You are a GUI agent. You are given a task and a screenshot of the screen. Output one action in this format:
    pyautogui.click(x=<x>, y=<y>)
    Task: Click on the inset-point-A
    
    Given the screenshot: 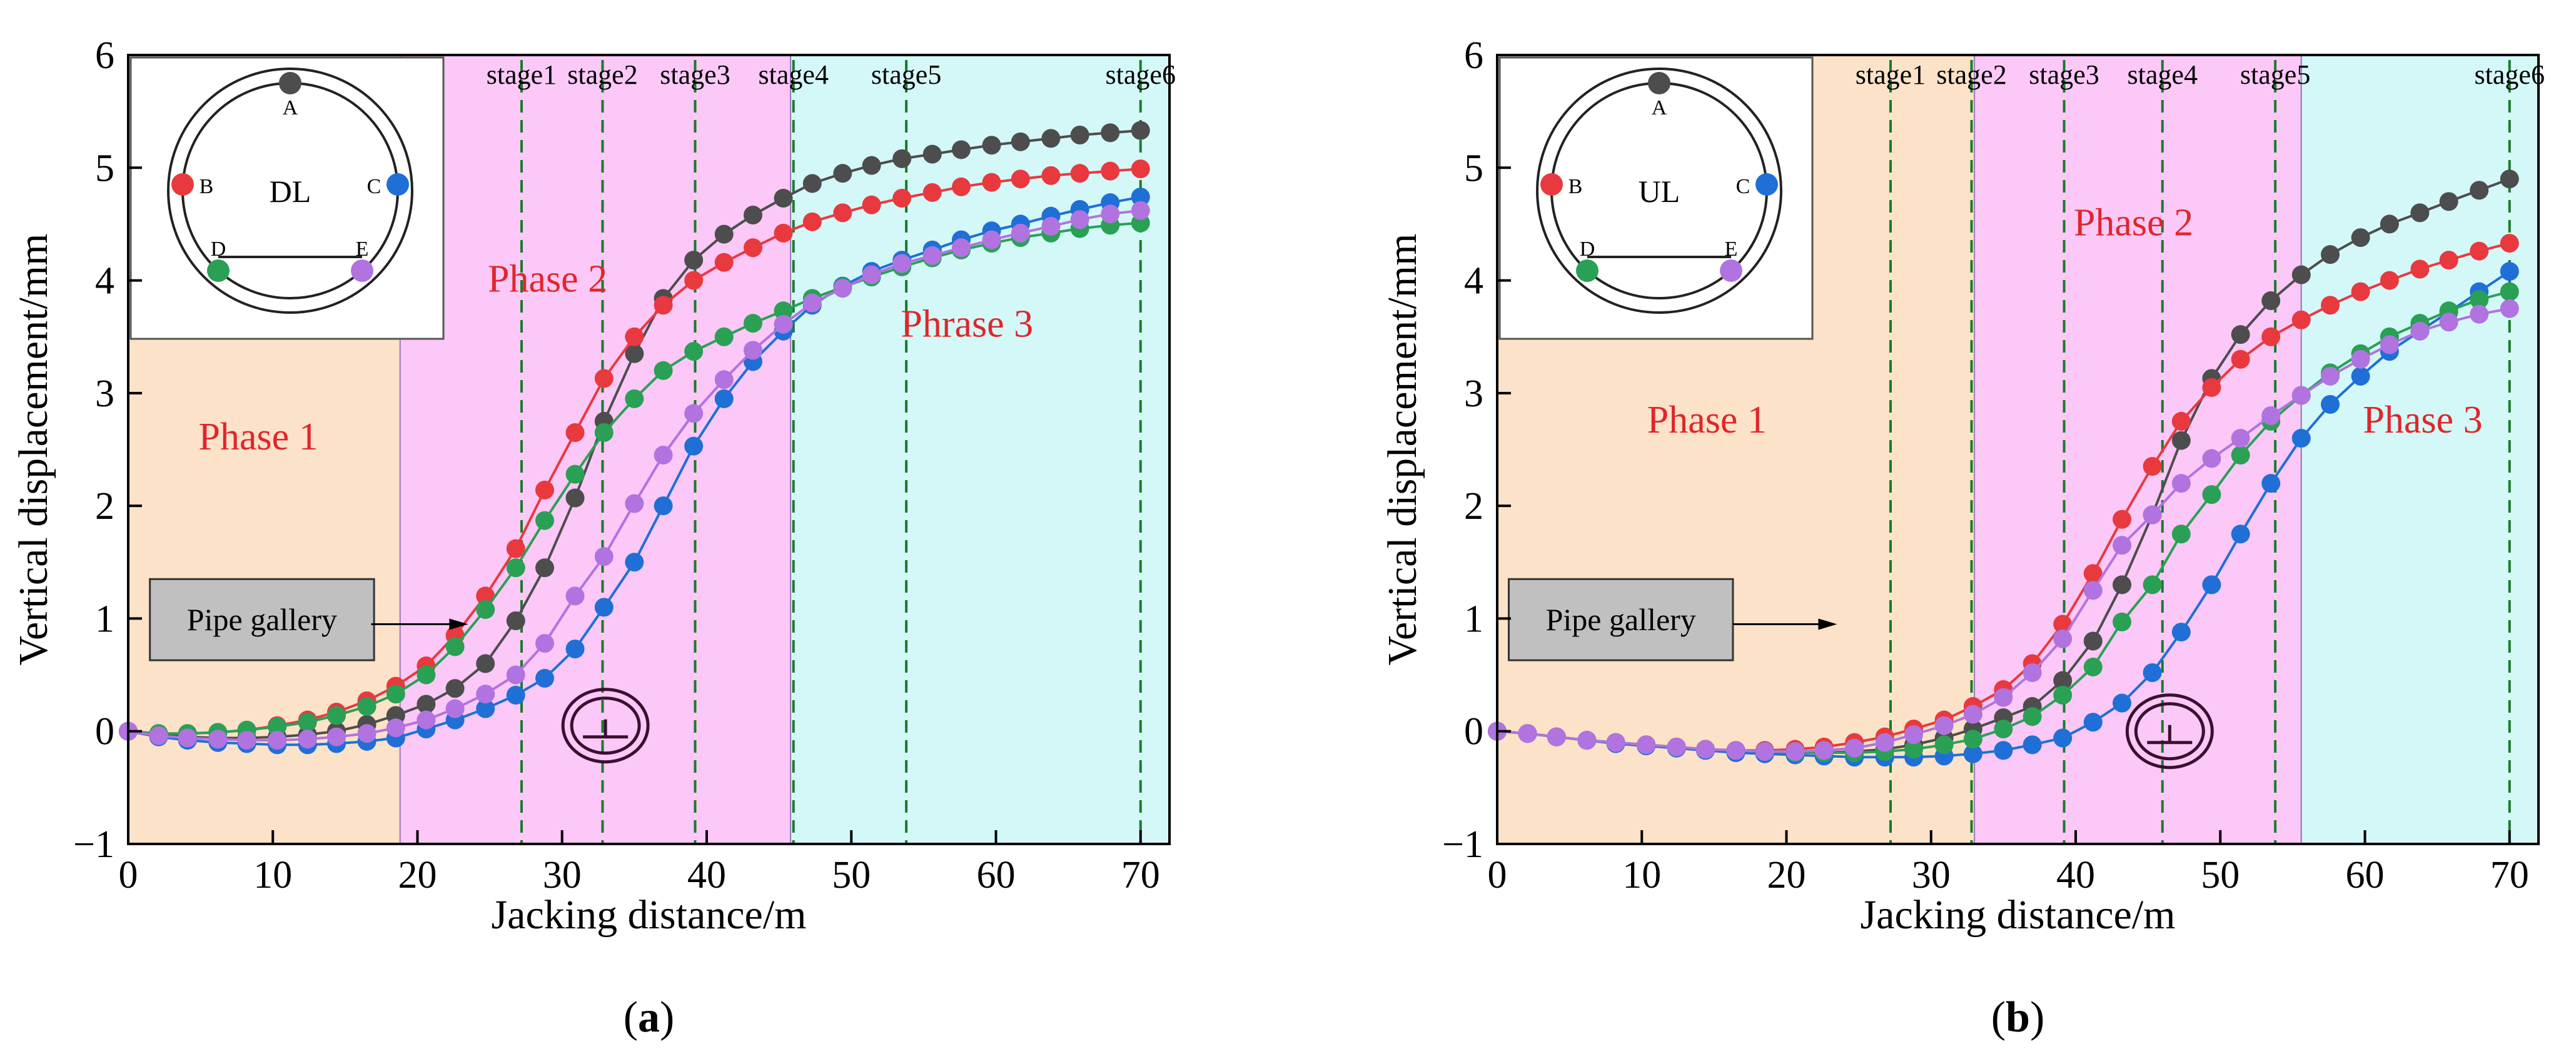 What is the action you would take?
    pyautogui.click(x=290, y=83)
    